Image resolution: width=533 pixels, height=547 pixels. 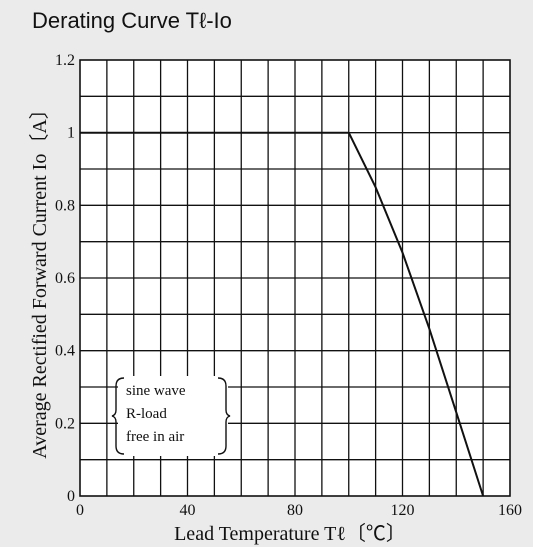 What do you see at coordinates (403, 510) in the screenshot?
I see `x-tick-label: 120` at bounding box center [403, 510].